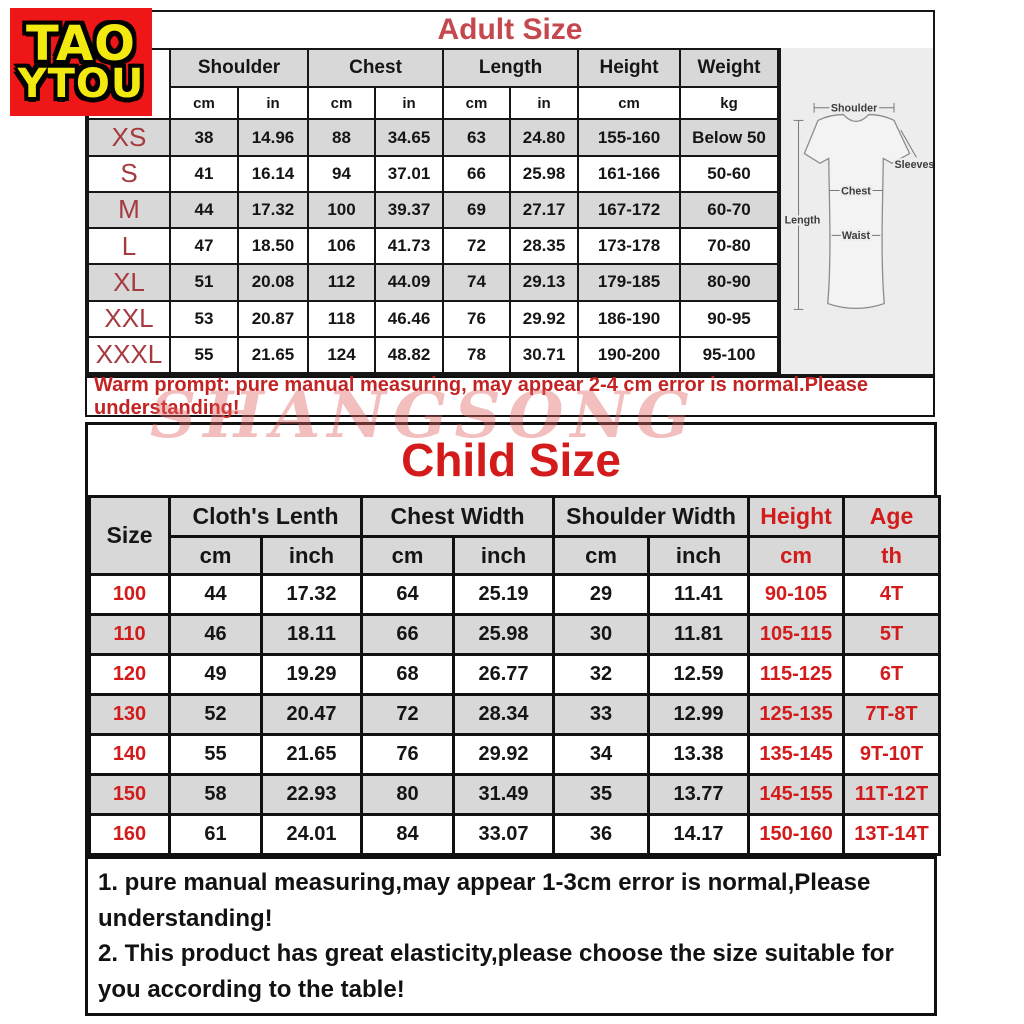 This screenshot has height=1024, width=1024. What do you see at coordinates (409, 355) in the screenshot?
I see `cell: 48.82` at bounding box center [409, 355].